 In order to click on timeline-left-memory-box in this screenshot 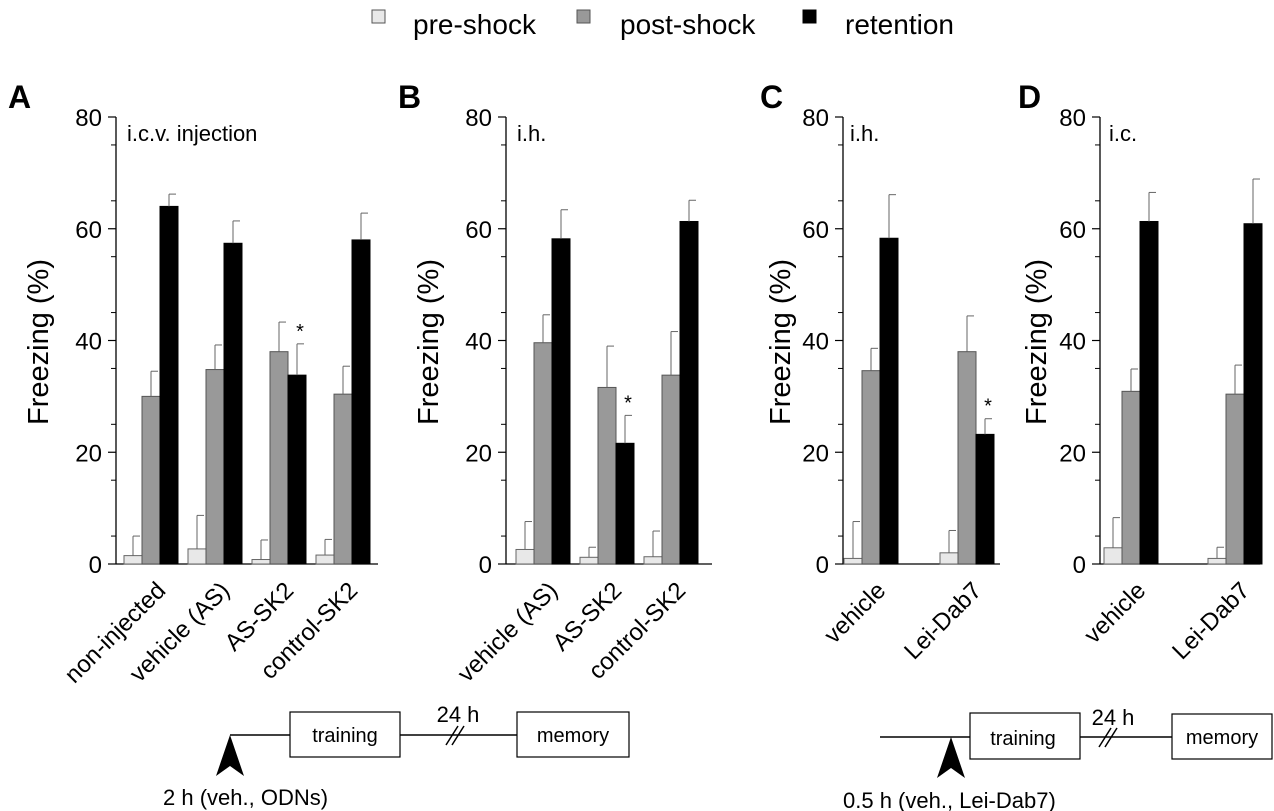, I will do `click(573, 734)`.